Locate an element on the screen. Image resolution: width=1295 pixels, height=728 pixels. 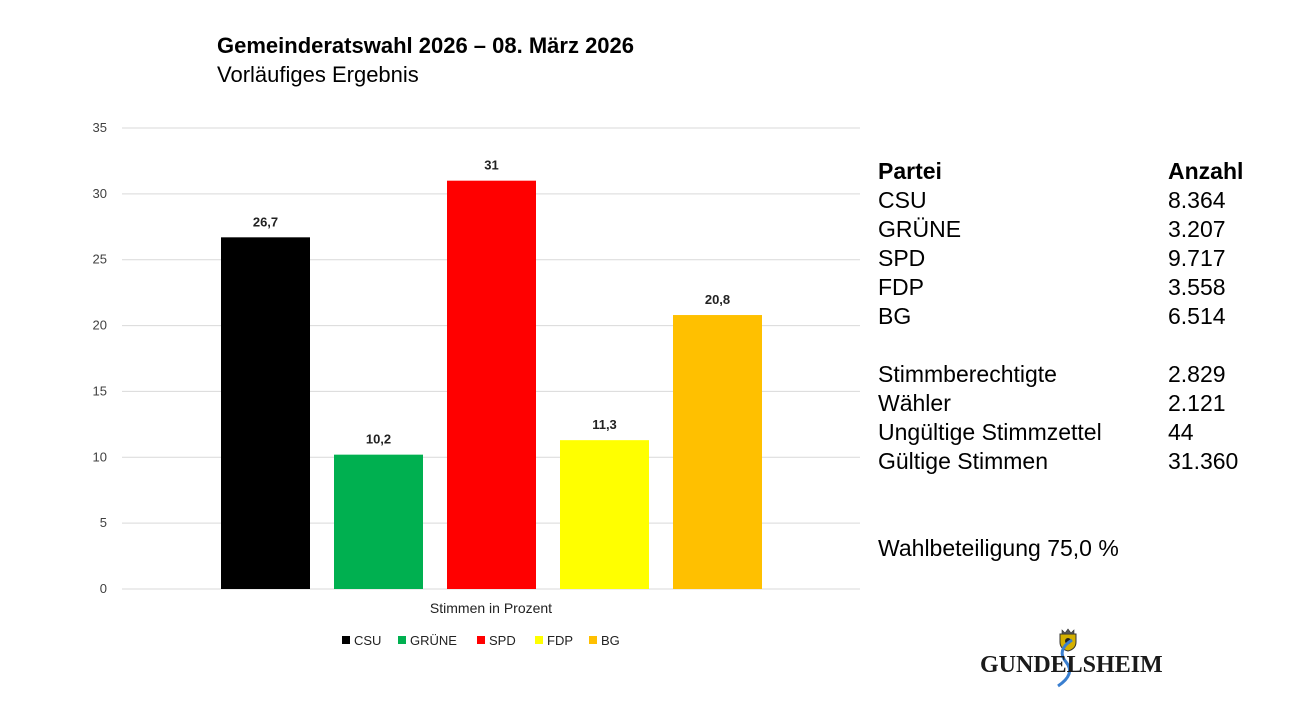
data-label: 10,2 is located at coordinates (378, 439).